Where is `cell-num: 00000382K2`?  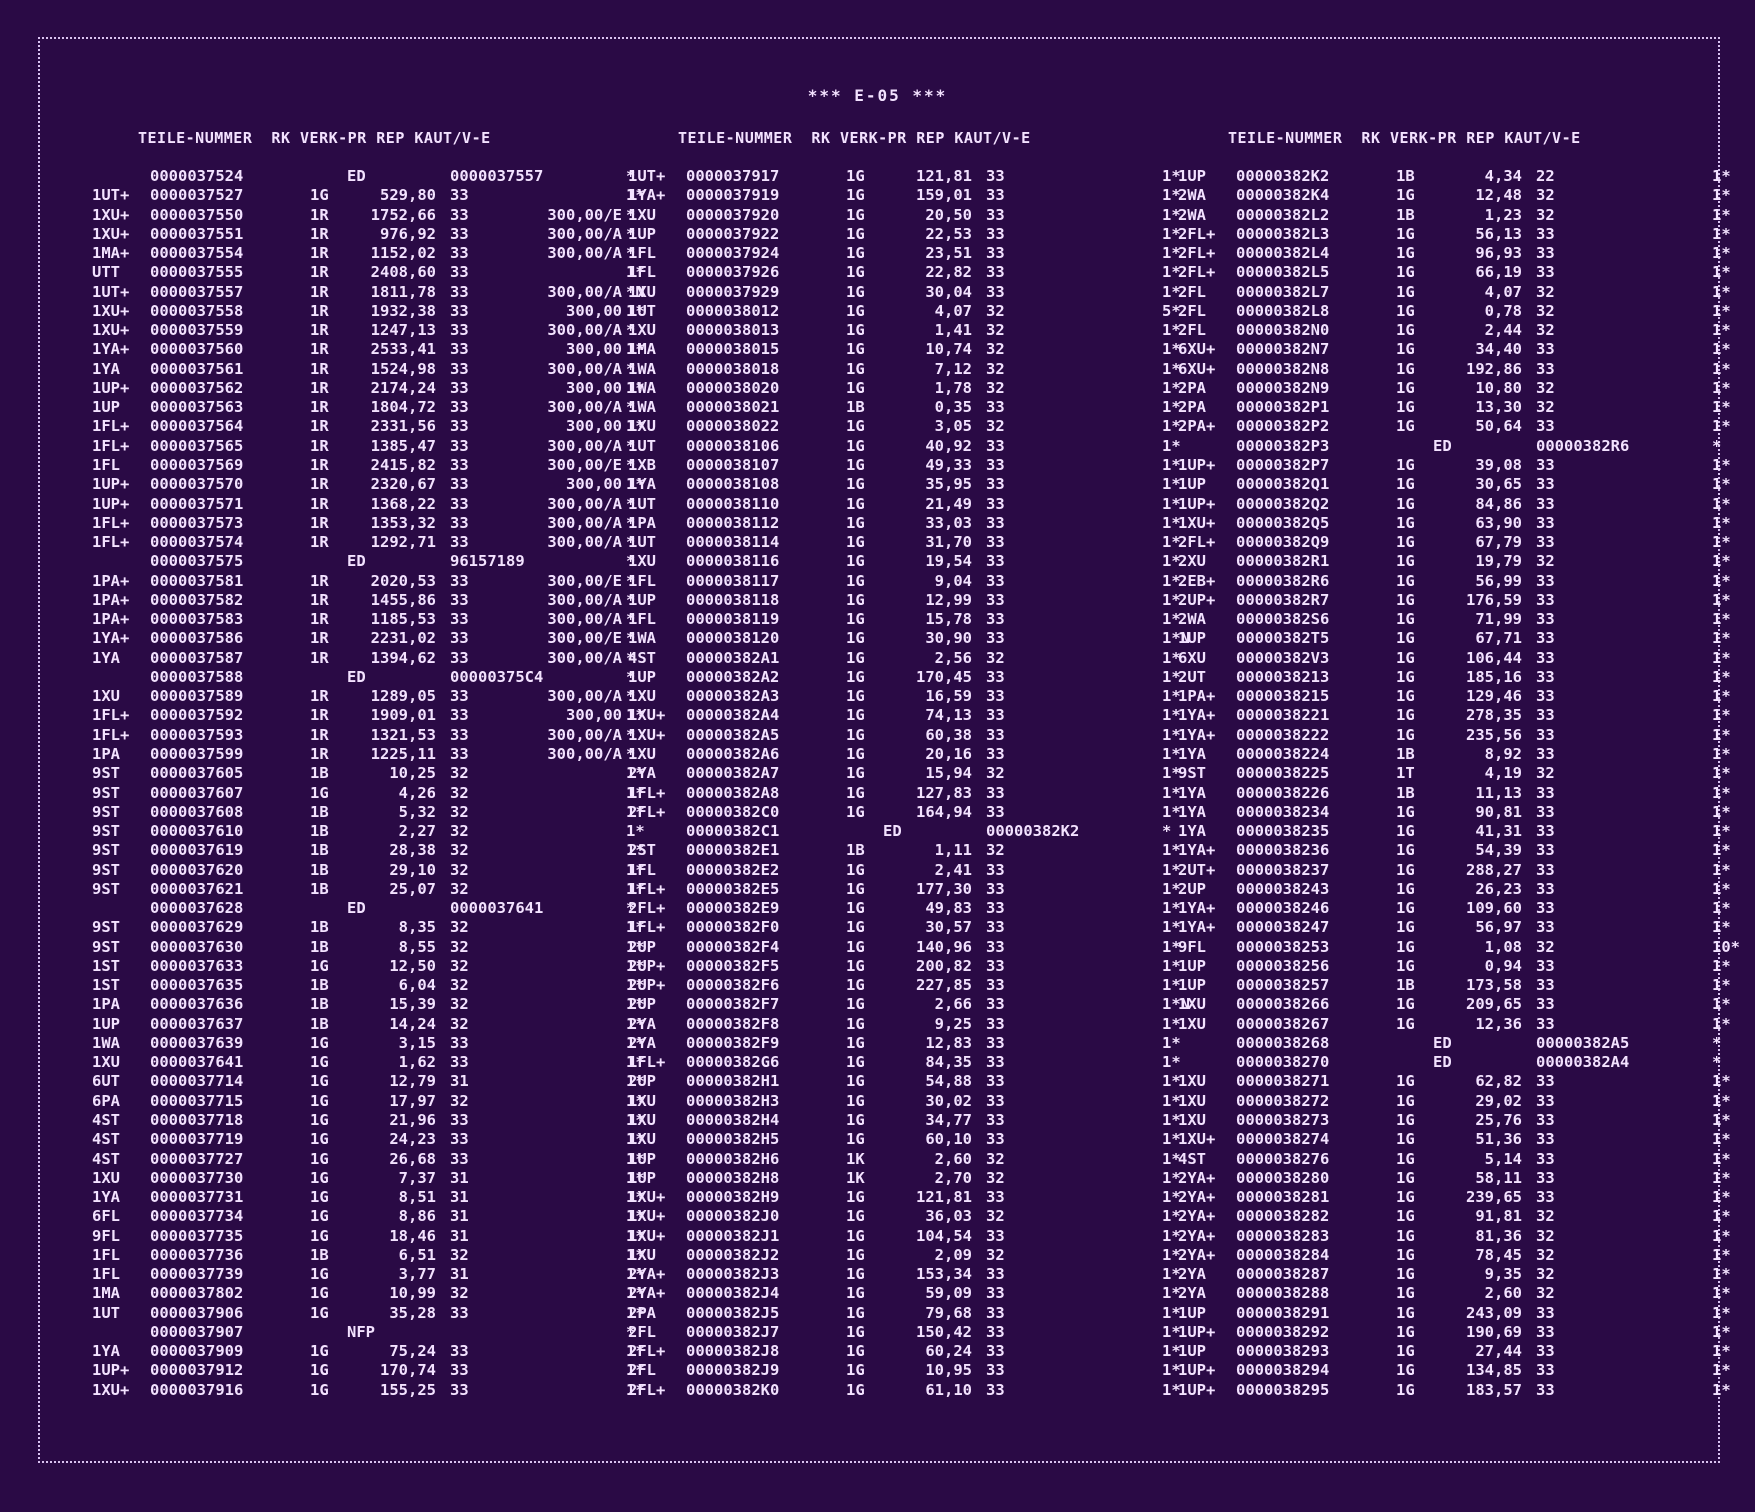 cell-num: 00000382K2 is located at coordinates (1283, 176).